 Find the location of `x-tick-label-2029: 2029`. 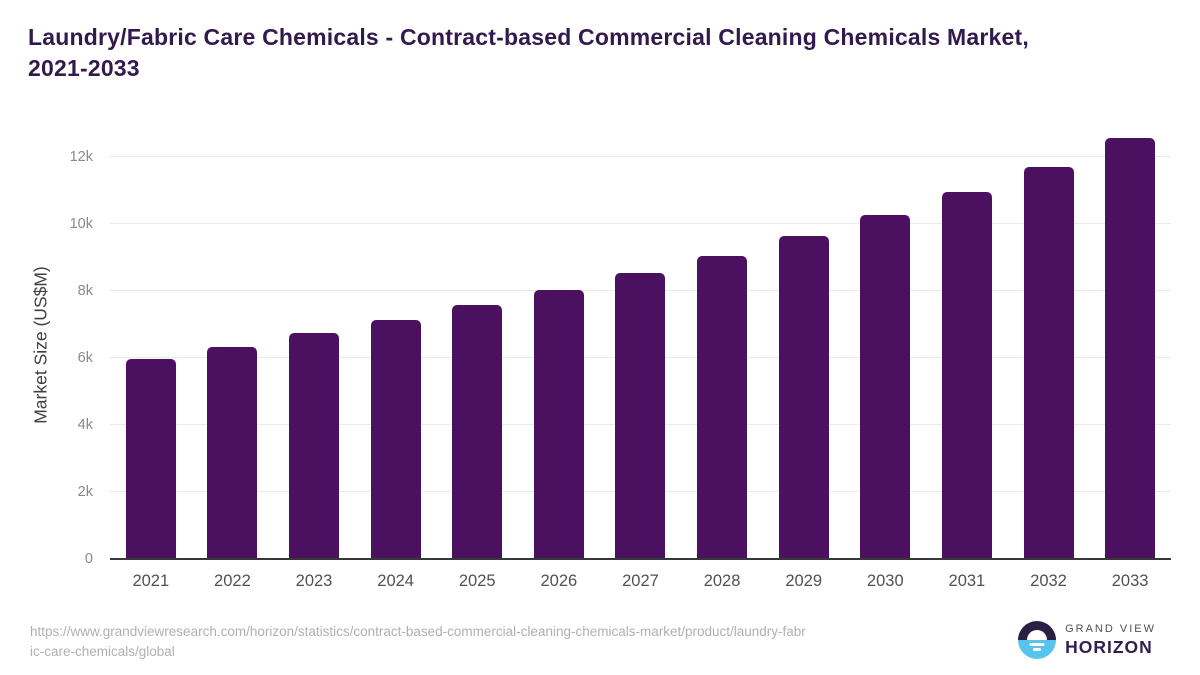

x-tick-label-2029: 2029 is located at coordinates (804, 581).